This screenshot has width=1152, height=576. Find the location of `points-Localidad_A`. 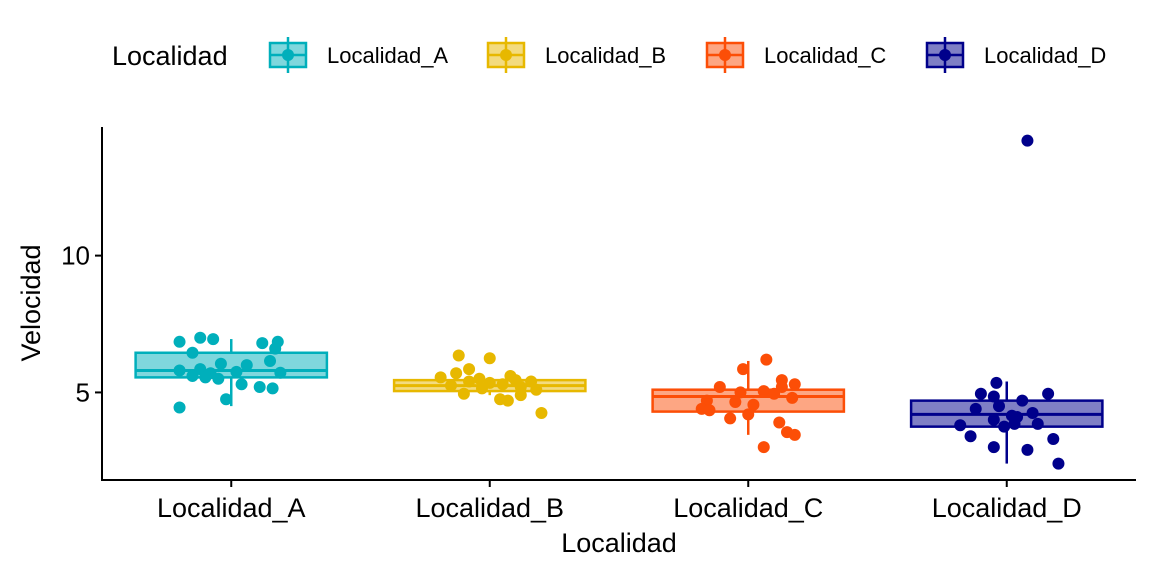

points-Localidad_A is located at coordinates (230, 372).